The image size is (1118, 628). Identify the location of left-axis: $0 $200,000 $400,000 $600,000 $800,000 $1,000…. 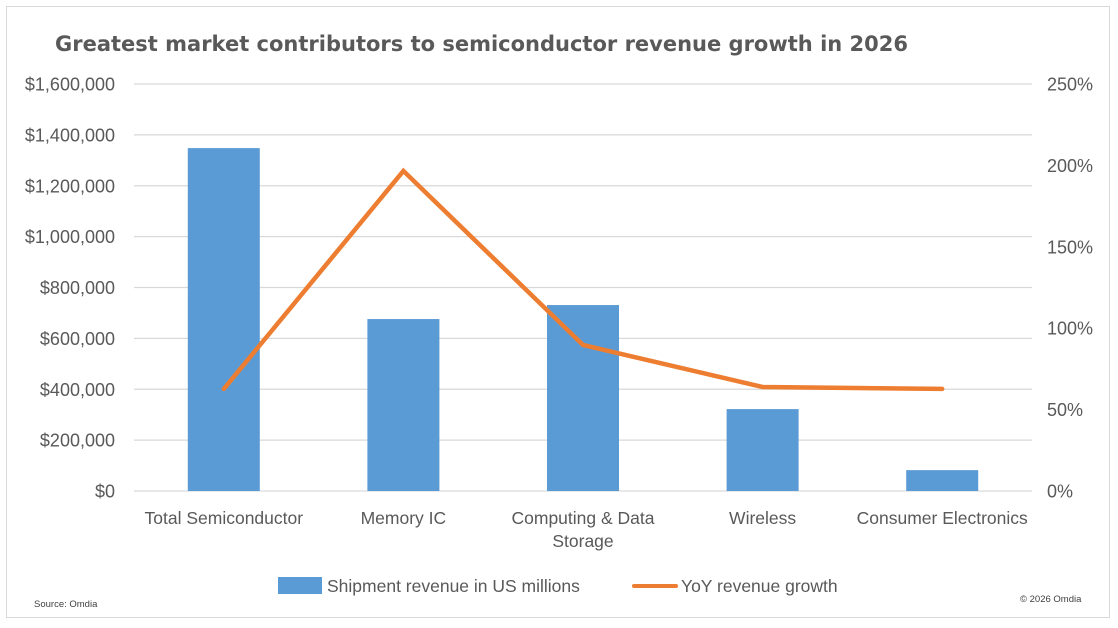
(70, 288).